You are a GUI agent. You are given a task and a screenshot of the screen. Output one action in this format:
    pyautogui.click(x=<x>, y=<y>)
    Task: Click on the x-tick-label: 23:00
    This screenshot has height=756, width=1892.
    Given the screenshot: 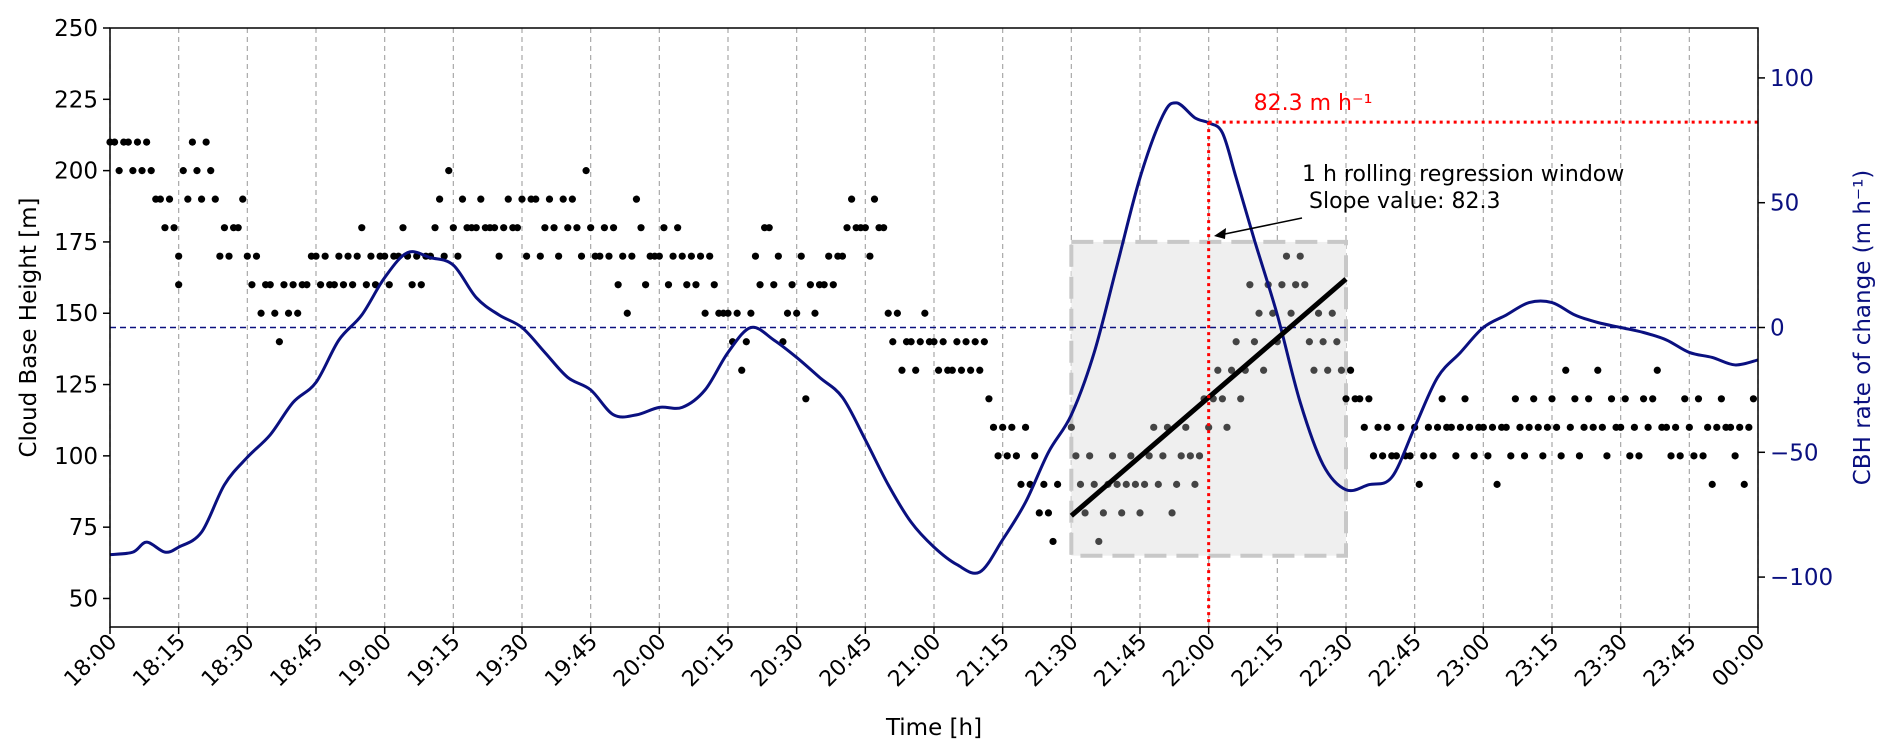 What is the action you would take?
    pyautogui.click(x=1464, y=661)
    